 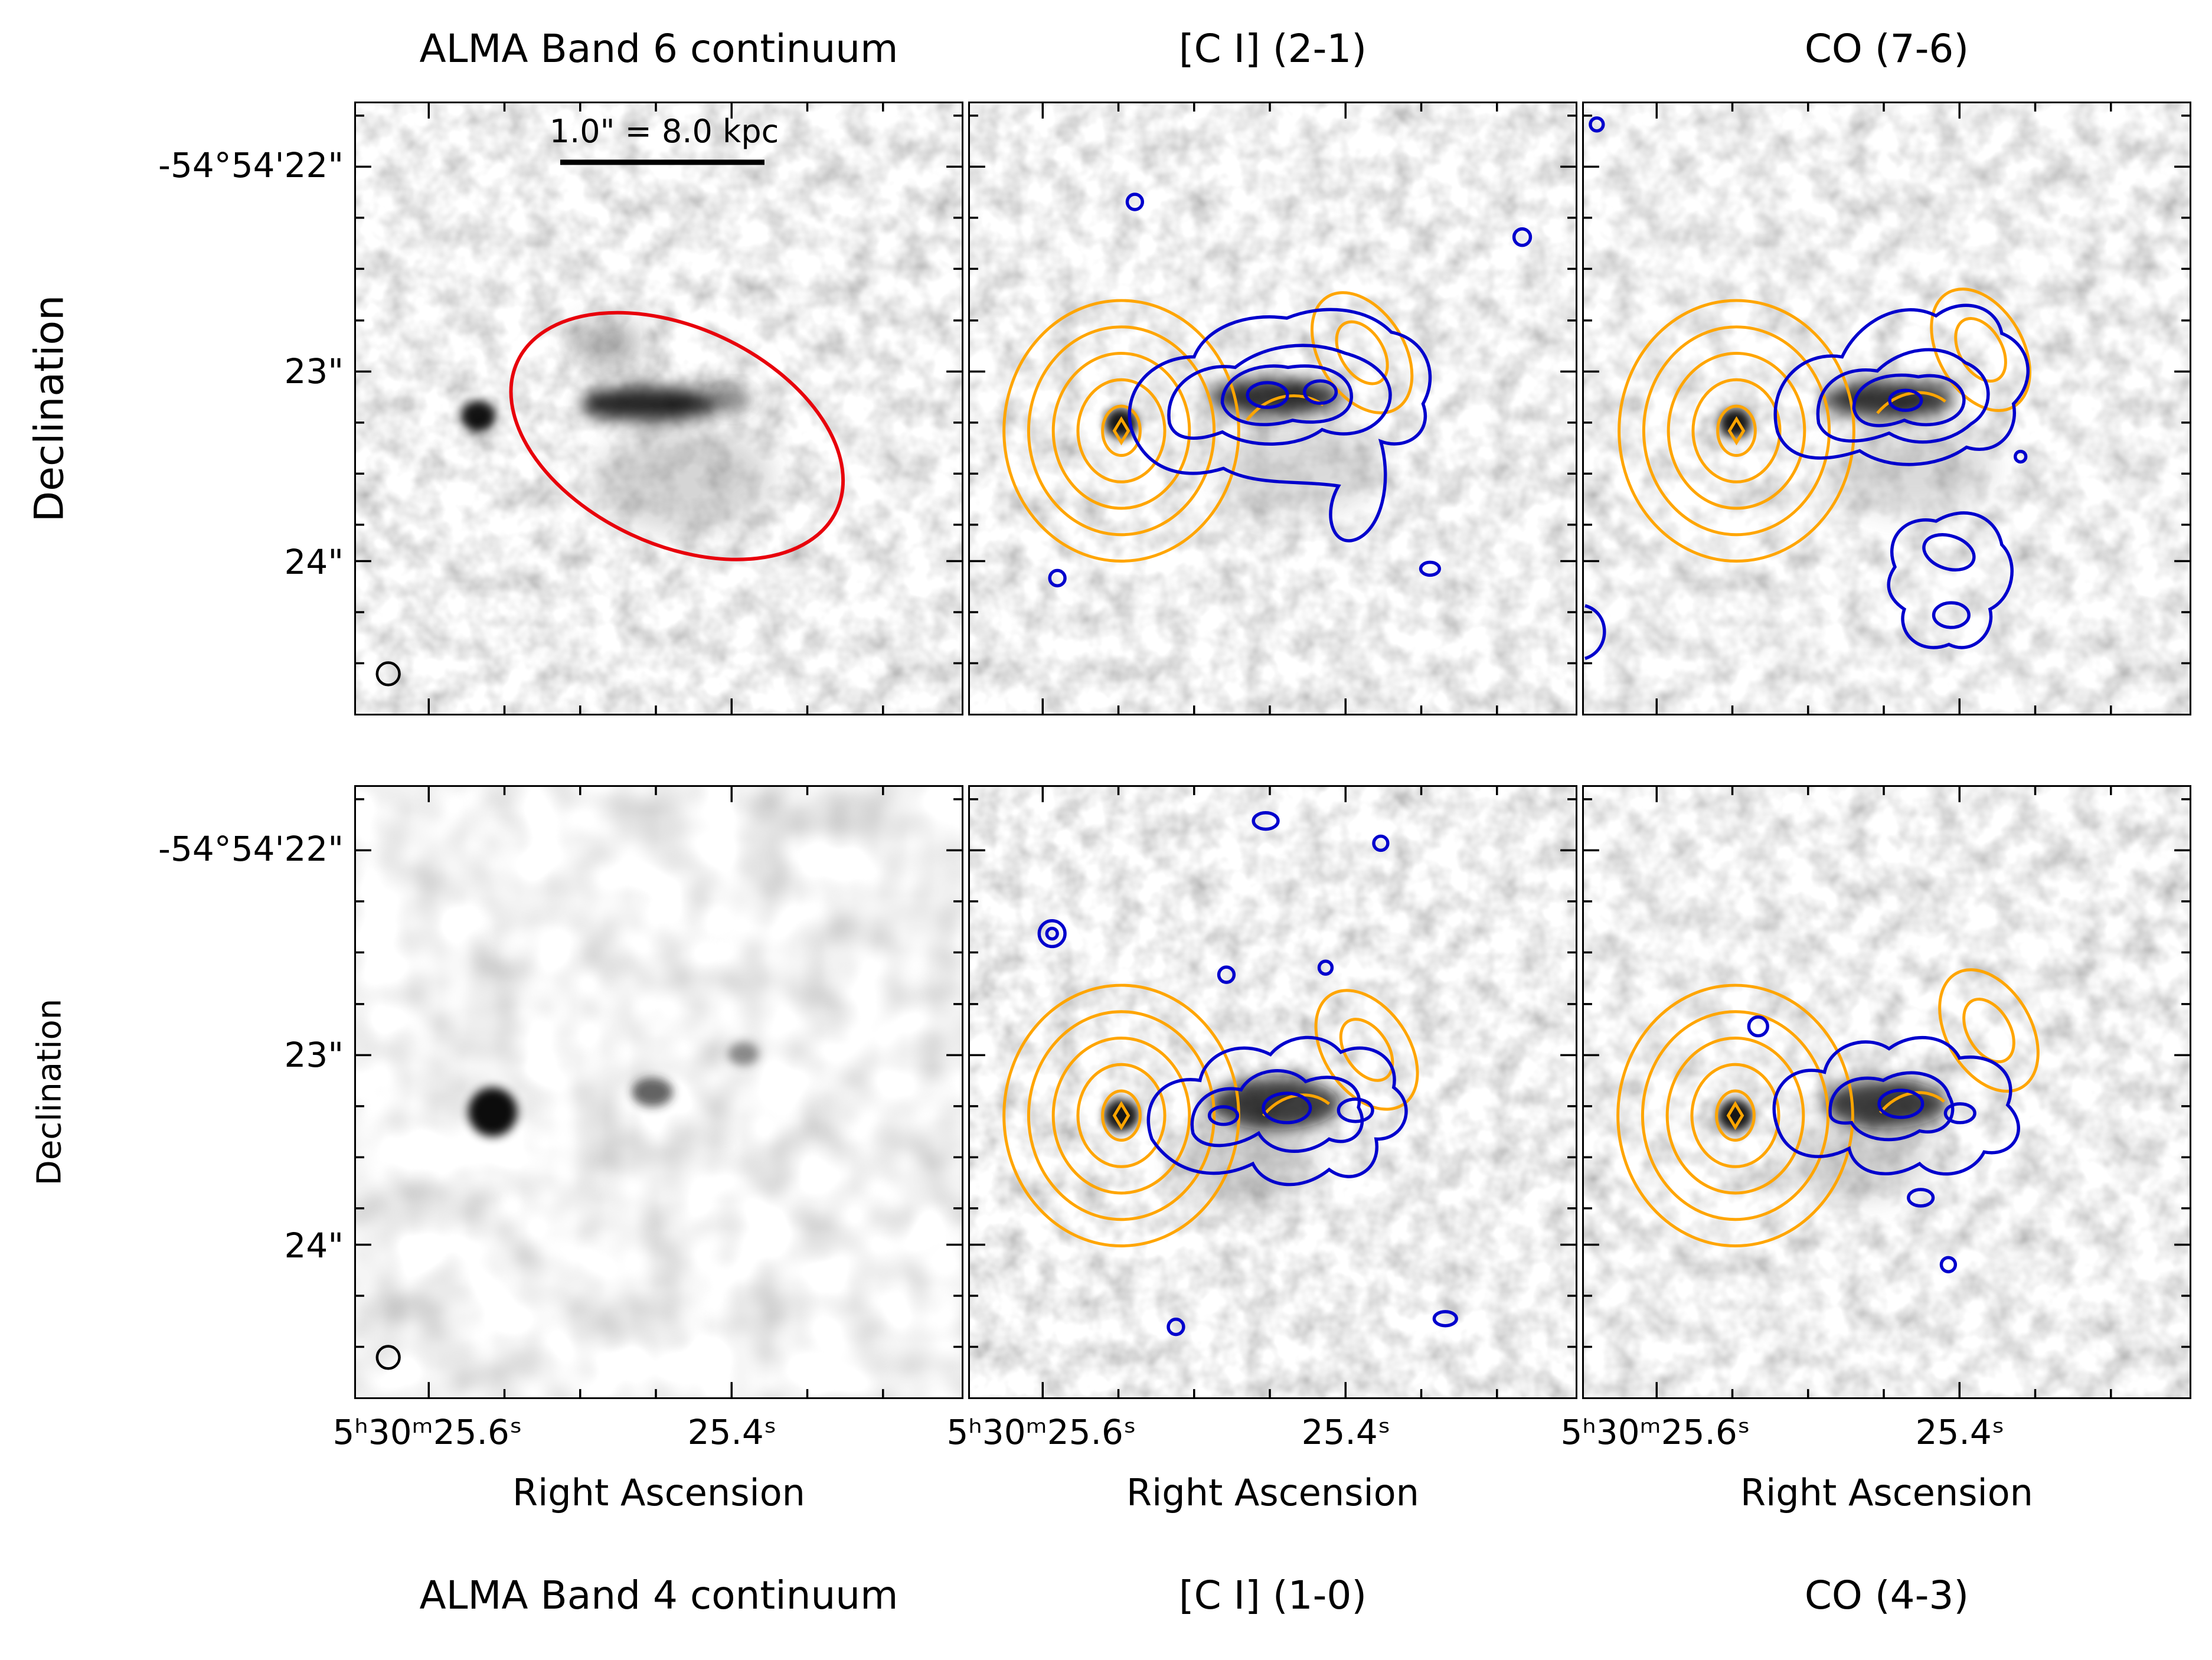 What do you see at coordinates (658, 48) in the screenshot?
I see `panel-title-band6-continuum: ALMA Band 6 continuum` at bounding box center [658, 48].